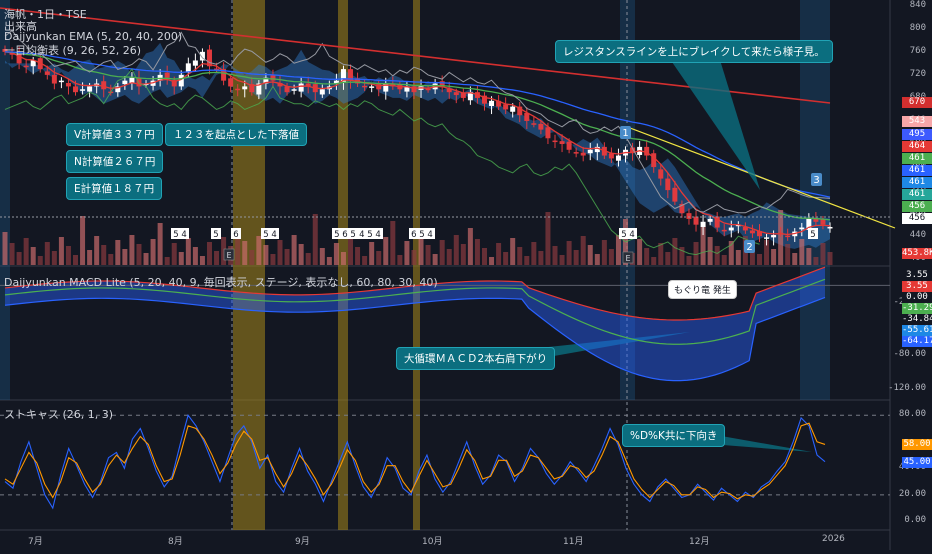  What do you see at coordinates (816, 179) in the screenshot?
I see `wave-mark-box` at bounding box center [816, 179].